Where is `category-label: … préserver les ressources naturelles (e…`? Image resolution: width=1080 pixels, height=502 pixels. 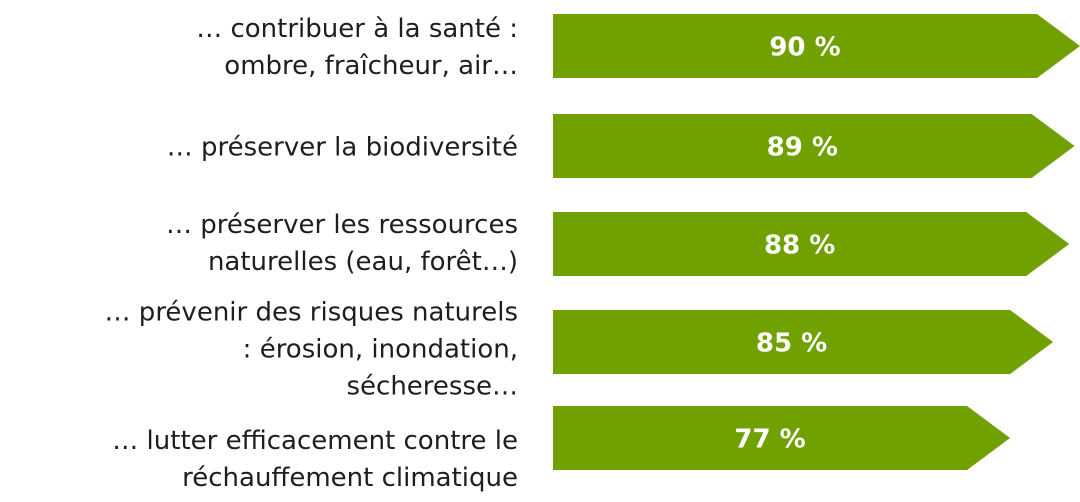
category-label: … préserver les ressources naturelles (e… is located at coordinates (341, 243).